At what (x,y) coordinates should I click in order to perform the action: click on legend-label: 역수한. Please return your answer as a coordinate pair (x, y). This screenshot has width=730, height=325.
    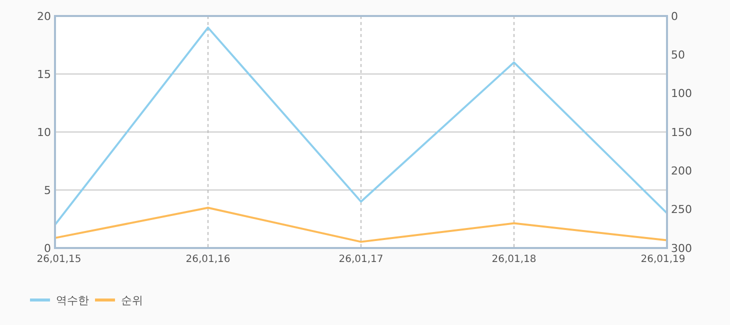
    Looking at the image, I should click on (72, 300).